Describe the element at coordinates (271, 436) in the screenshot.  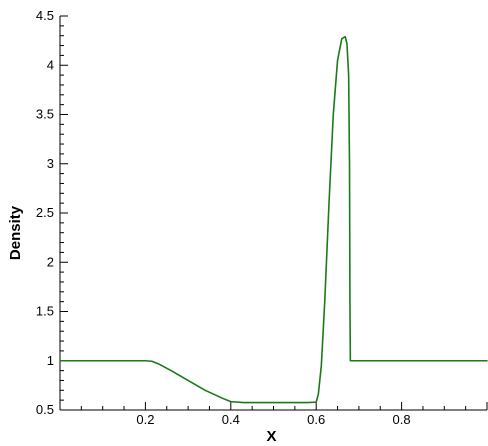
I see `x-axis-label: X` at that location.